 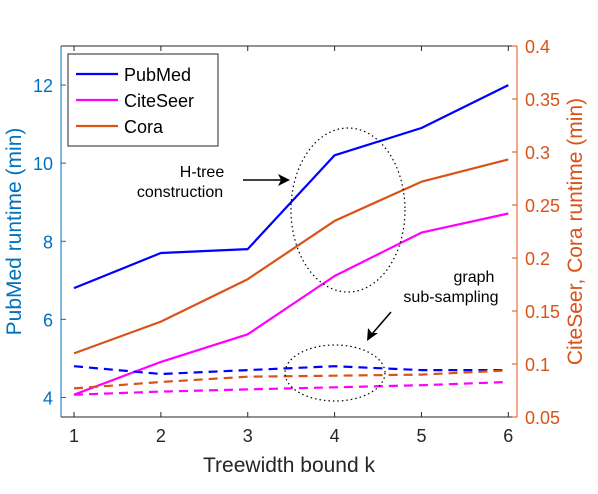 I want to click on left-tick-label: 4, so click(x=48, y=398).